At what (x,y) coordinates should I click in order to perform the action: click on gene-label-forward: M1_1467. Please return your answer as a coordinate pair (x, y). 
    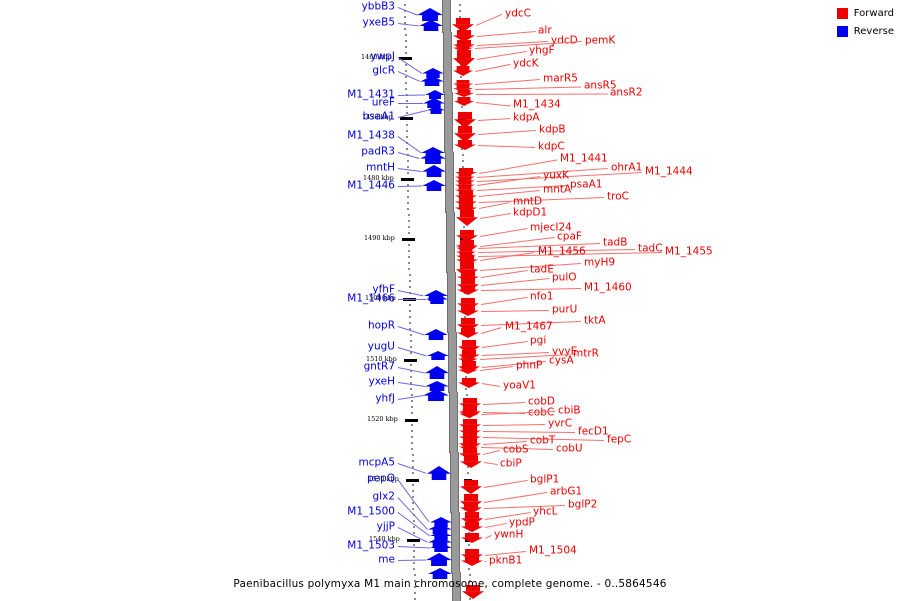
    Looking at the image, I should click on (529, 326).